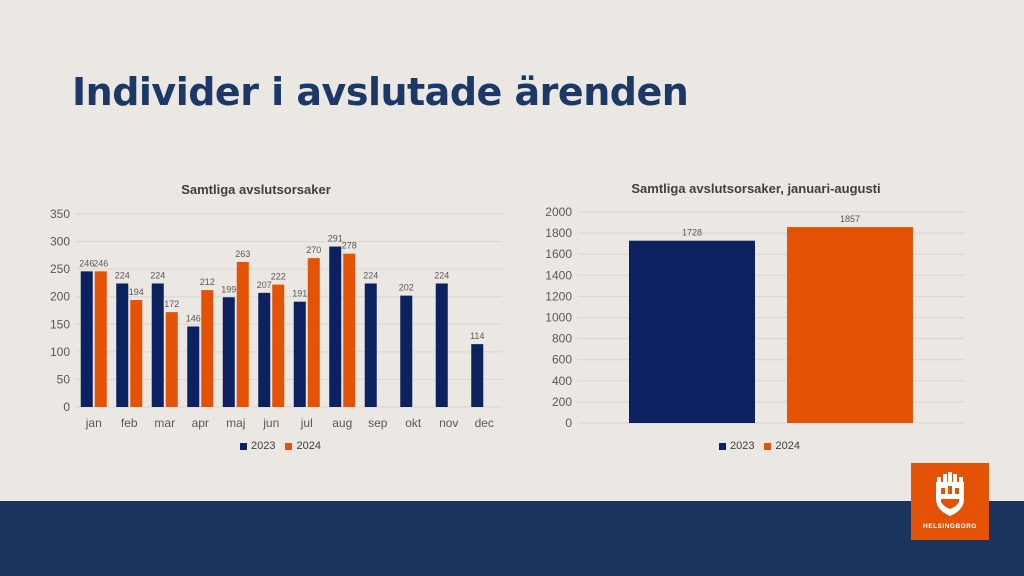  Describe the element at coordinates (378, 423) in the screenshot. I see `x-tick-label: sep` at that location.